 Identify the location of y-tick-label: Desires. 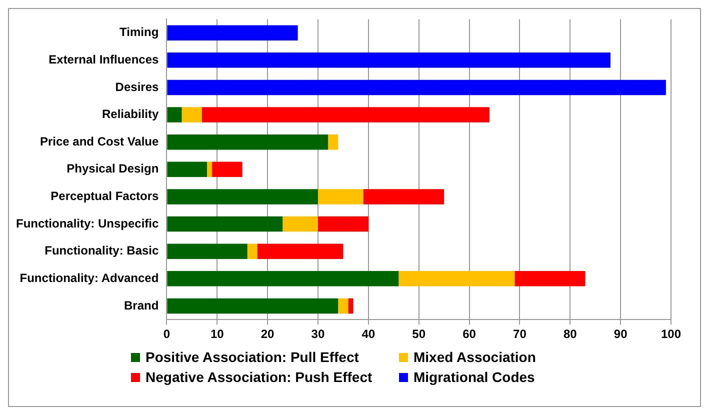
(137, 87).